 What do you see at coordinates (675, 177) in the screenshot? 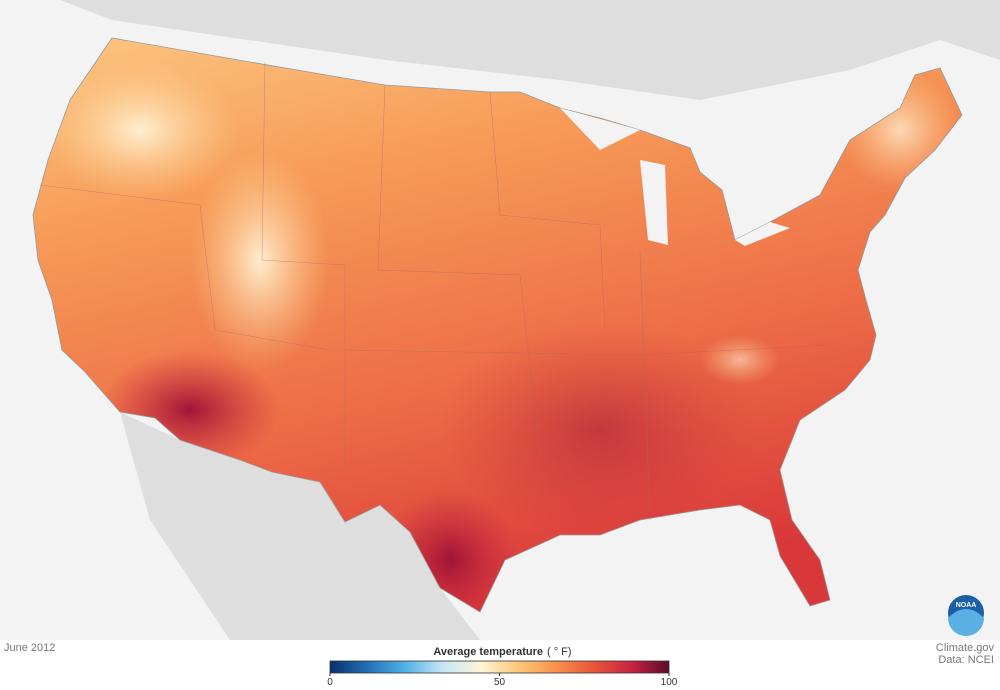
I see `great-lakes` at bounding box center [675, 177].